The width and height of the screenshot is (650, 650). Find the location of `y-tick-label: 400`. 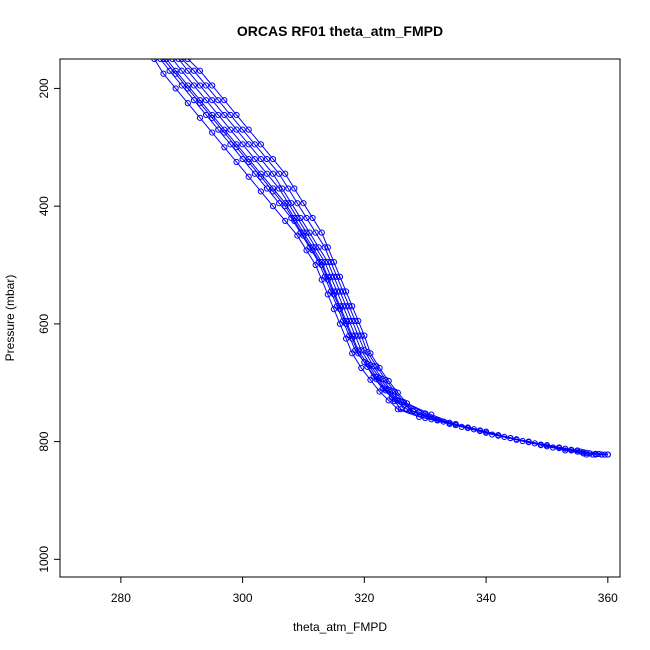

y-tick-label: 400 is located at coordinates (44, 206).